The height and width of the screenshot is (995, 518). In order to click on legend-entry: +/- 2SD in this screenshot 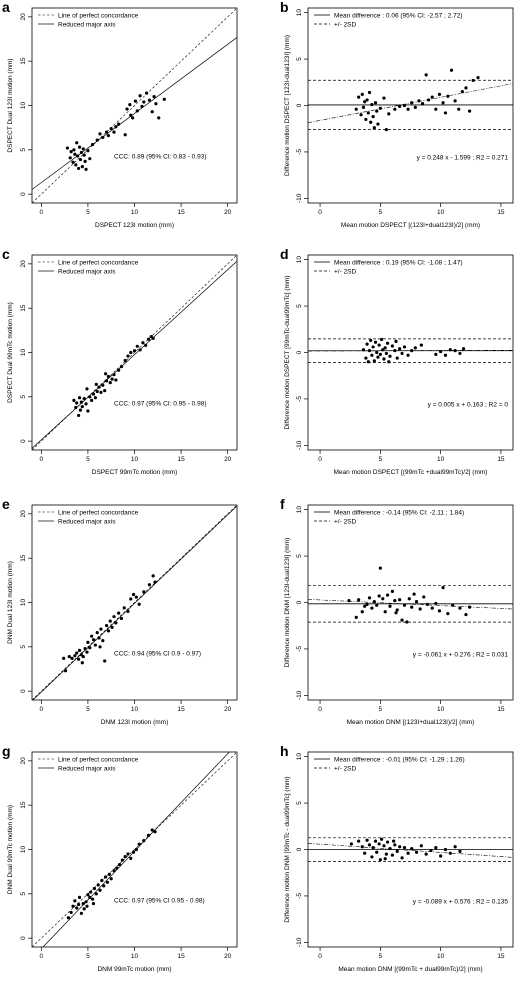, I will do `click(345, 521)`.